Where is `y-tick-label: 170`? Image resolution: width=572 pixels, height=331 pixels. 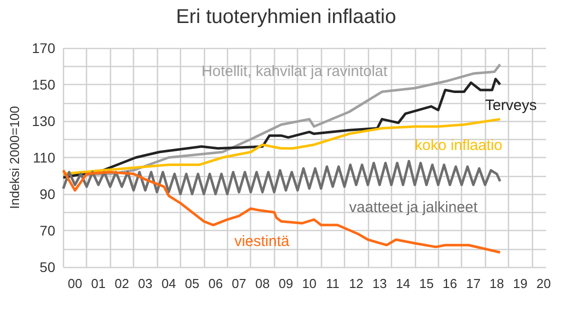
y-tick-label: 170 is located at coordinates (44, 48).